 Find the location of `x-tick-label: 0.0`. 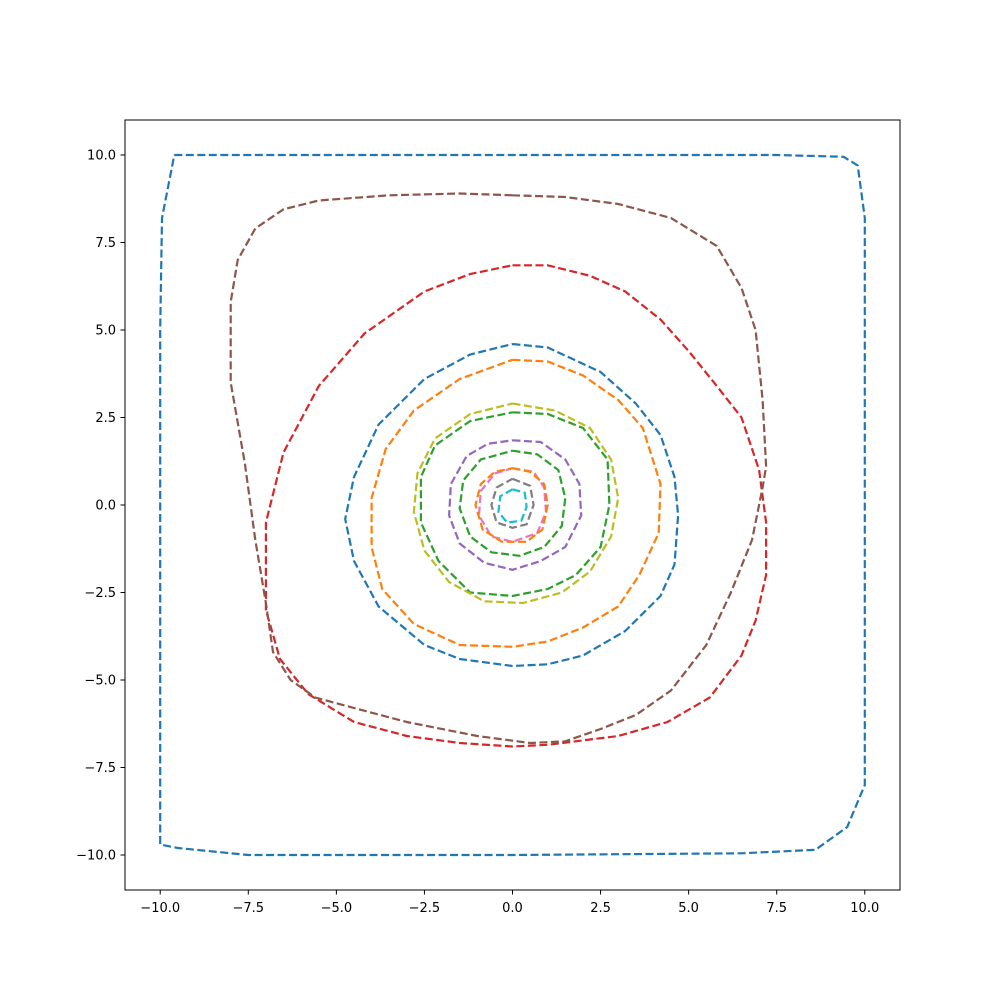

x-tick-label: 0.0 is located at coordinates (512, 908).